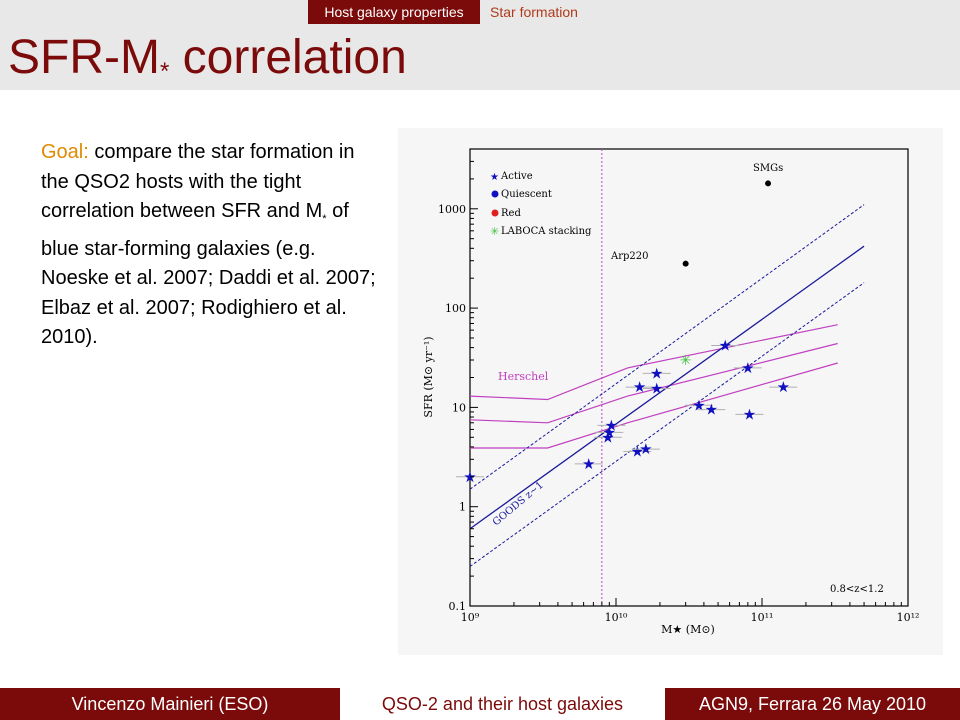 The height and width of the screenshot is (720, 960). What do you see at coordinates (541, 204) in the screenshot?
I see `legend: ★ Active Quiescent Red ✳ LABOCA stacking` at bounding box center [541, 204].